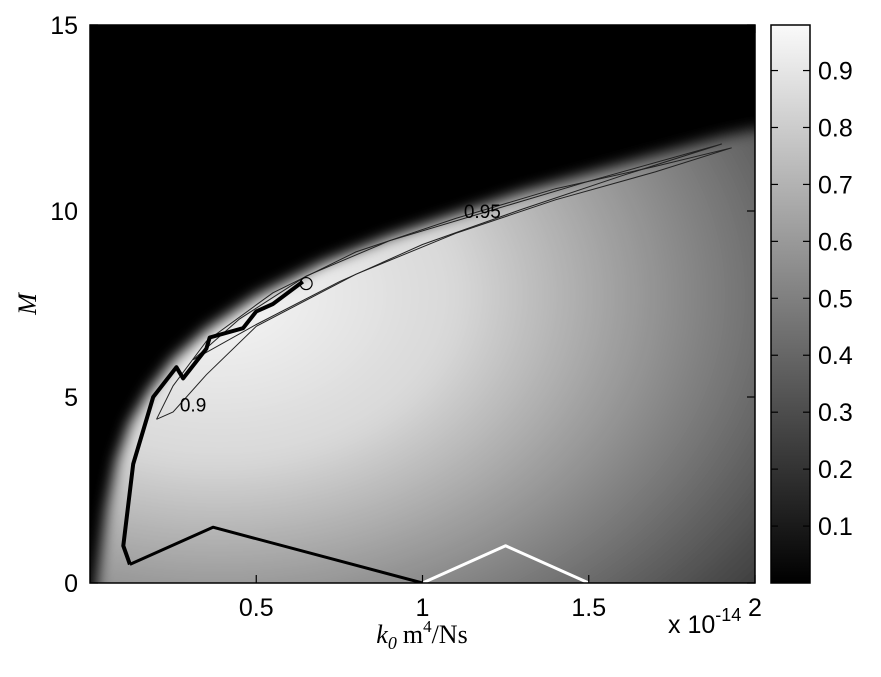 The height and width of the screenshot is (677, 881). What do you see at coordinates (427, 626) in the screenshot?
I see `x-axis-label-unit-power: 4` at bounding box center [427, 626].